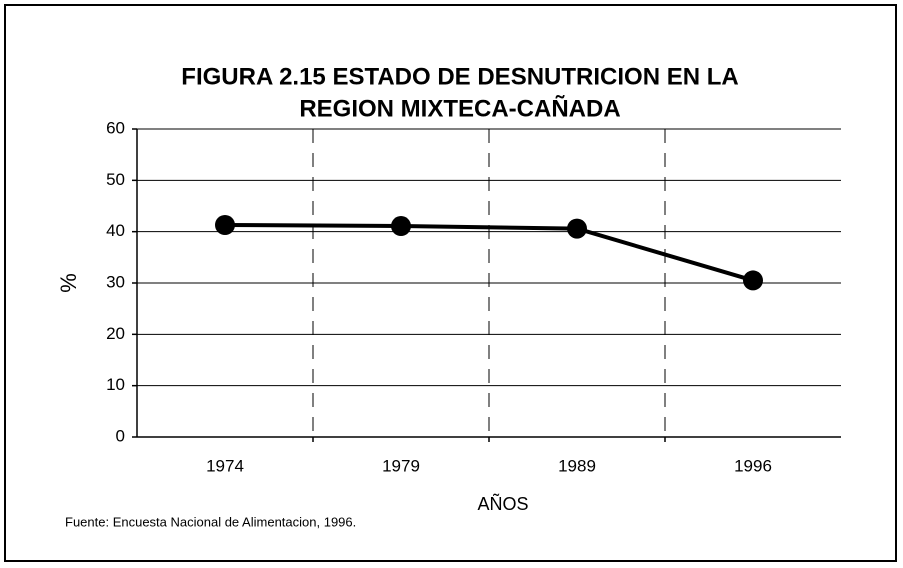 The image size is (903, 568). What do you see at coordinates (489, 252) in the screenshot?
I see `series-line` at bounding box center [489, 252].